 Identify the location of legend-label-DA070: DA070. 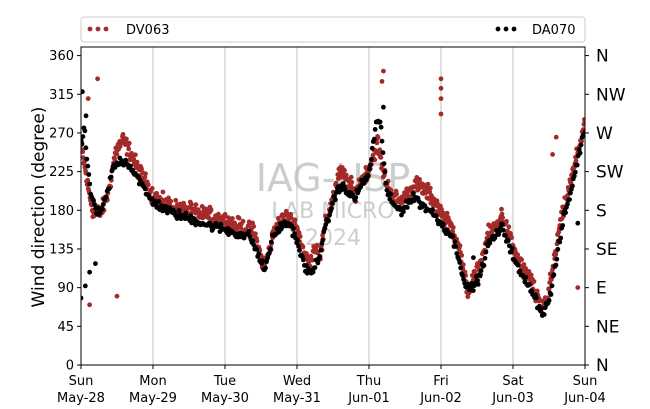
(554, 30).